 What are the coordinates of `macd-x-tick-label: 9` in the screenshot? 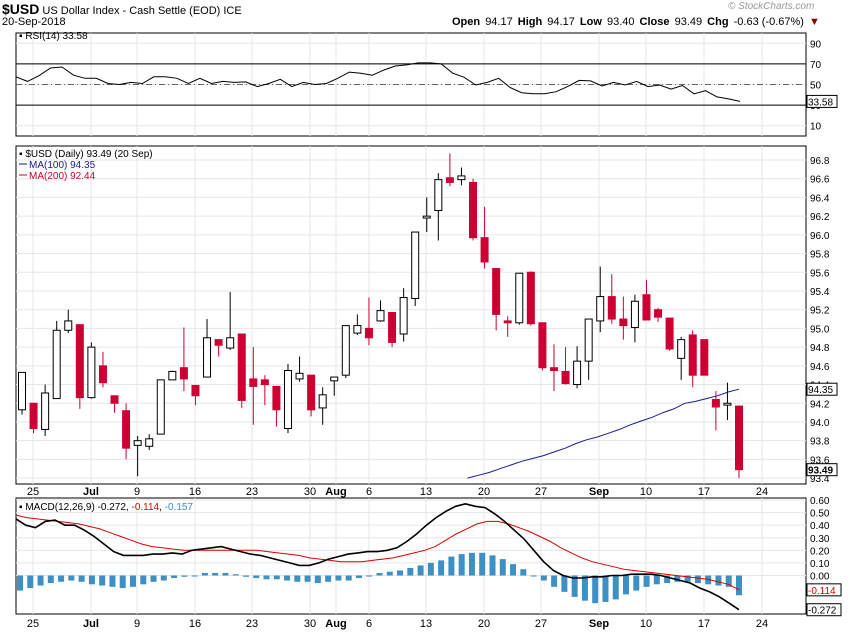 It's located at (137, 624).